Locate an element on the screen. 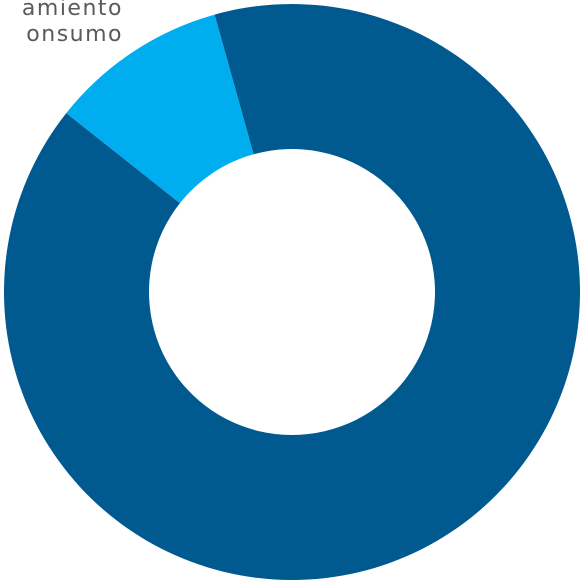 The height and width of the screenshot is (586, 580). donut-segment is located at coordinates (160, 109).